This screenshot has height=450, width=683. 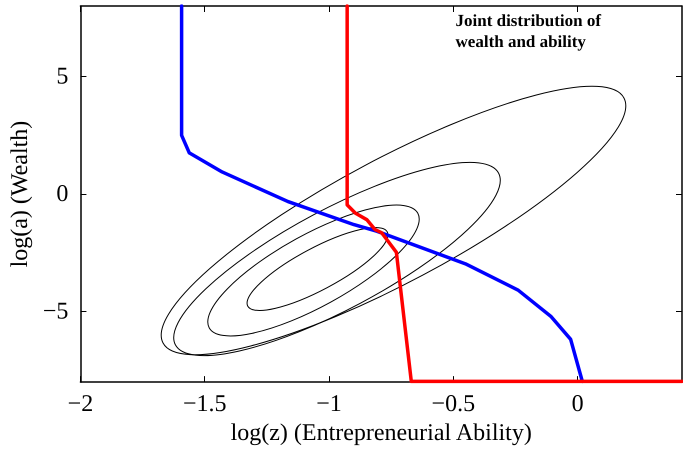 What do you see at coordinates (55, 311) in the screenshot?
I see `y-tick-label: −5` at bounding box center [55, 311].